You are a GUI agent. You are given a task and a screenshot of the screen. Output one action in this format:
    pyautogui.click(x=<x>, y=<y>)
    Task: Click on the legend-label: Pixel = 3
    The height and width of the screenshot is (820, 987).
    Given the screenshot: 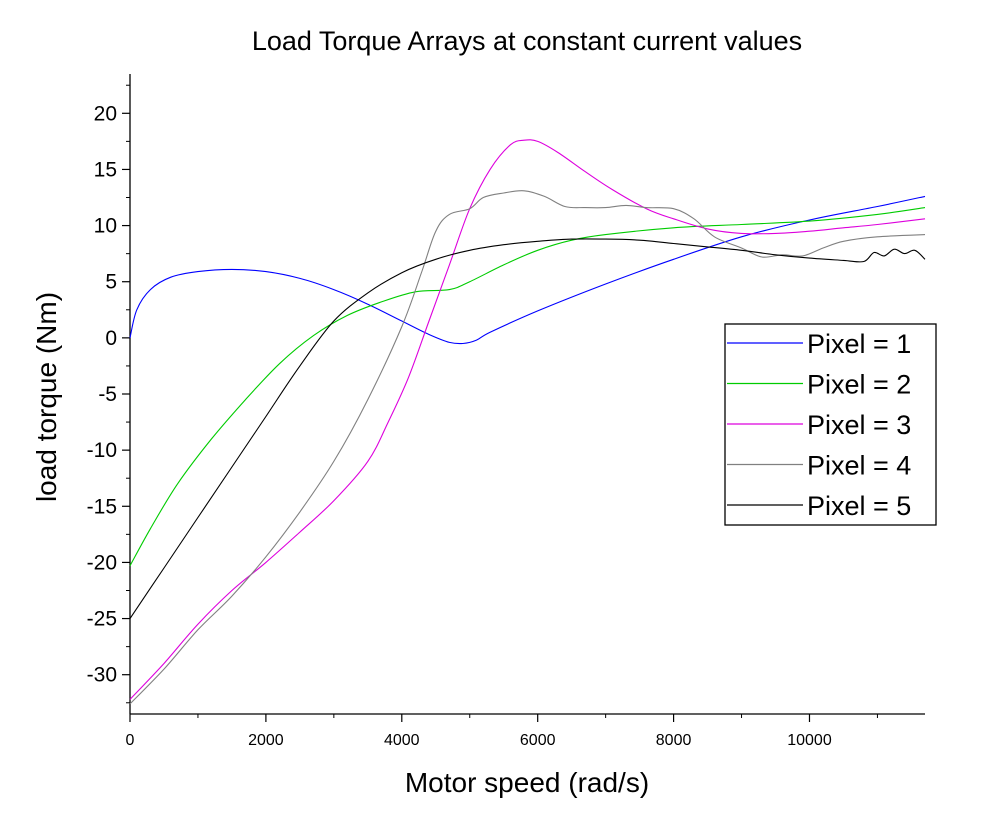 What is the action you would take?
    pyautogui.click(x=859, y=425)
    